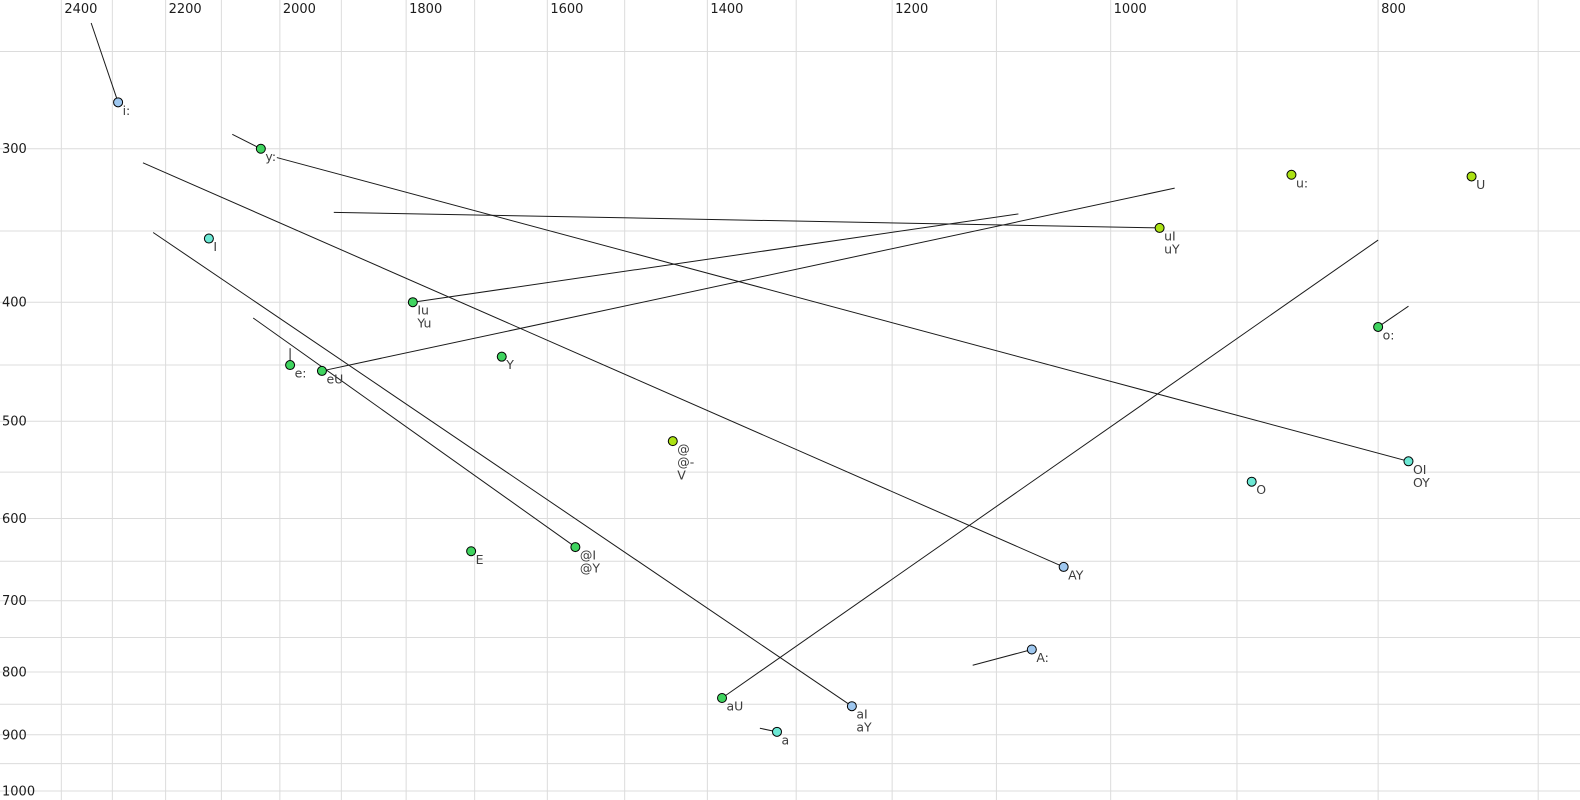 This screenshot has width=1580, height=800. Describe the element at coordinates (18, 792) in the screenshot. I see `y-tick-label-1000: 1000` at that location.